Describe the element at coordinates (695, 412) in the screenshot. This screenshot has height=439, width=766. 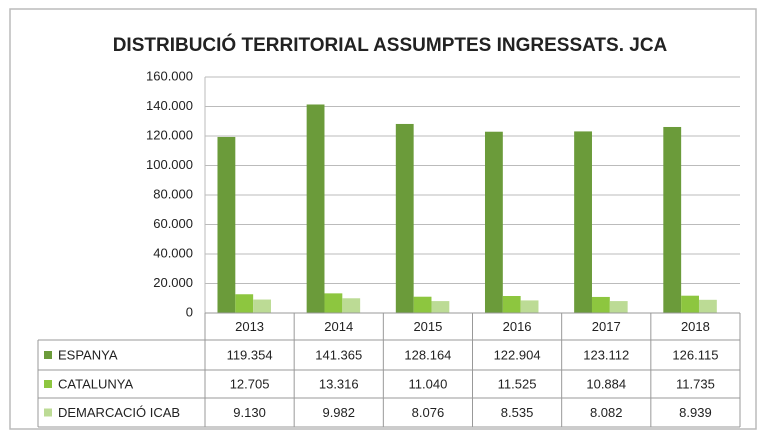
I see `table-value: 8.939` at that location.